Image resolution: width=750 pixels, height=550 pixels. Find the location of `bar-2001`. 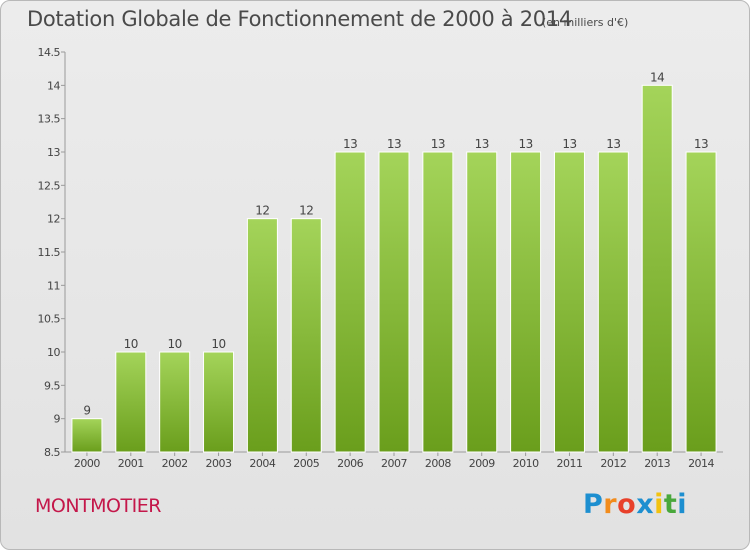

bar-2001 is located at coordinates (131, 402).